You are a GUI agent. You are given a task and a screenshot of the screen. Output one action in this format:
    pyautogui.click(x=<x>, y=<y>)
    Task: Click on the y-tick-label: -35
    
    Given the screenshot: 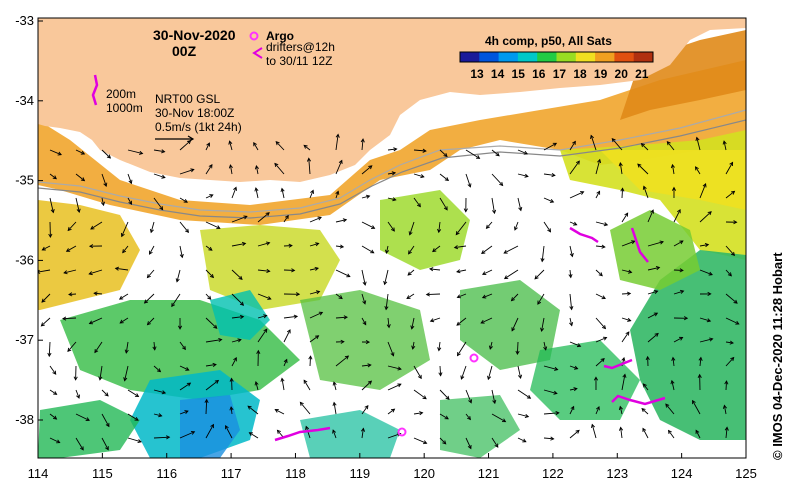 What is the action you would take?
    pyautogui.click(x=24, y=180)
    